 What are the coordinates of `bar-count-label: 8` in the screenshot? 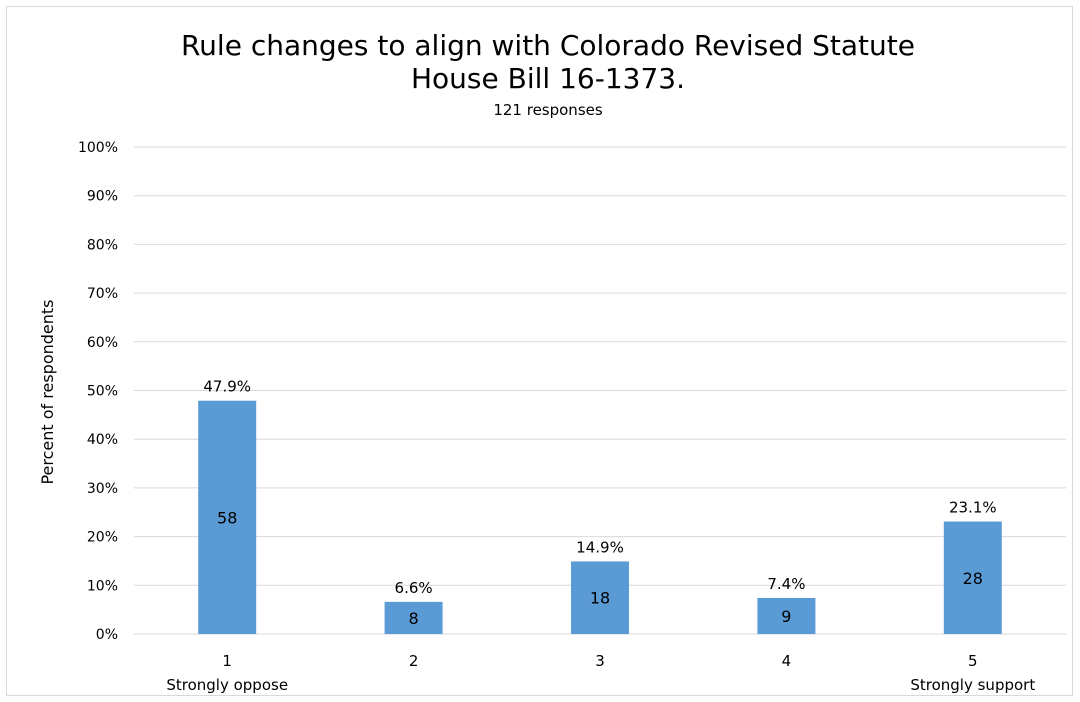 It's located at (414, 618).